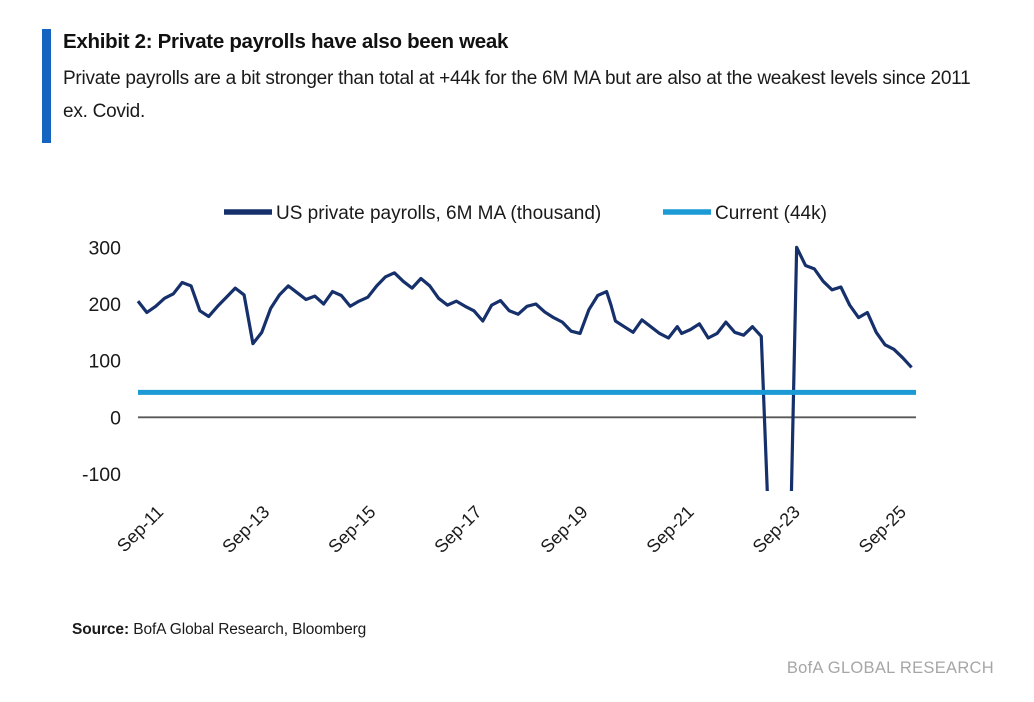 This screenshot has height=702, width=1034. I want to click on x-tick-label: Sep-19, so click(564, 529).